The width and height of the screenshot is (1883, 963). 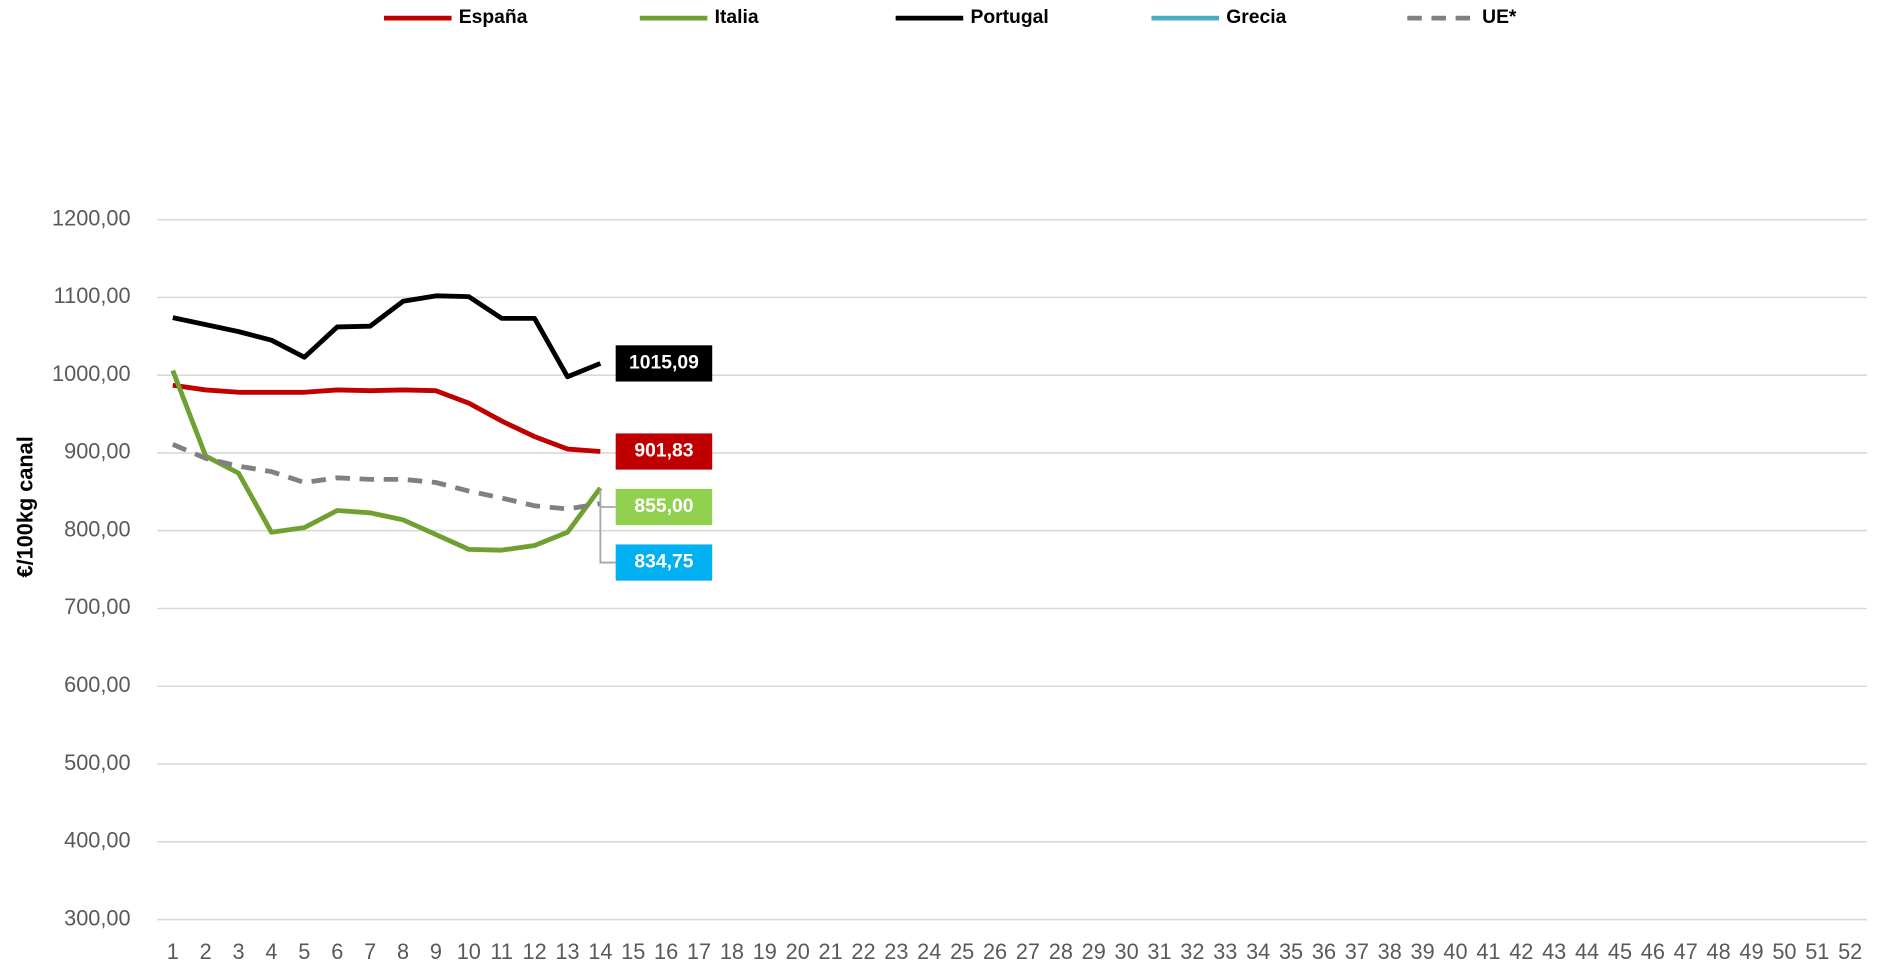 I want to click on x-tick-label: 51, so click(x=1817, y=951).